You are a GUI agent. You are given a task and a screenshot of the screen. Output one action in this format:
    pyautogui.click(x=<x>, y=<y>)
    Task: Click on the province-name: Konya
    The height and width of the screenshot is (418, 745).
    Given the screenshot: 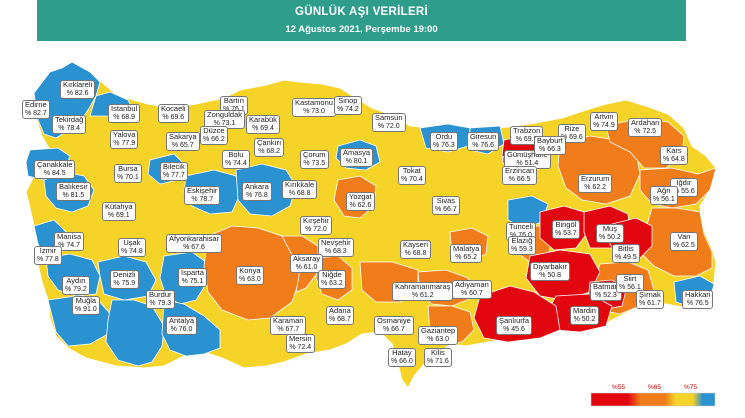 What is the action you would take?
    pyautogui.click(x=250, y=270)
    